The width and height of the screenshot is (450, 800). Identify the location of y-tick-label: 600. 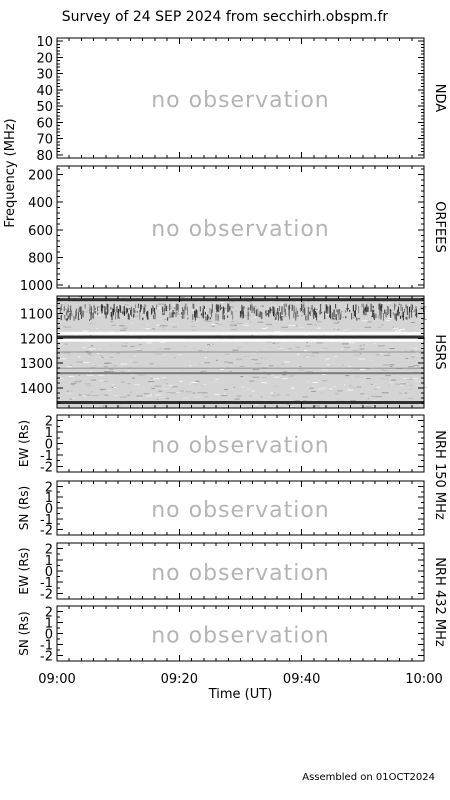
(40, 231).